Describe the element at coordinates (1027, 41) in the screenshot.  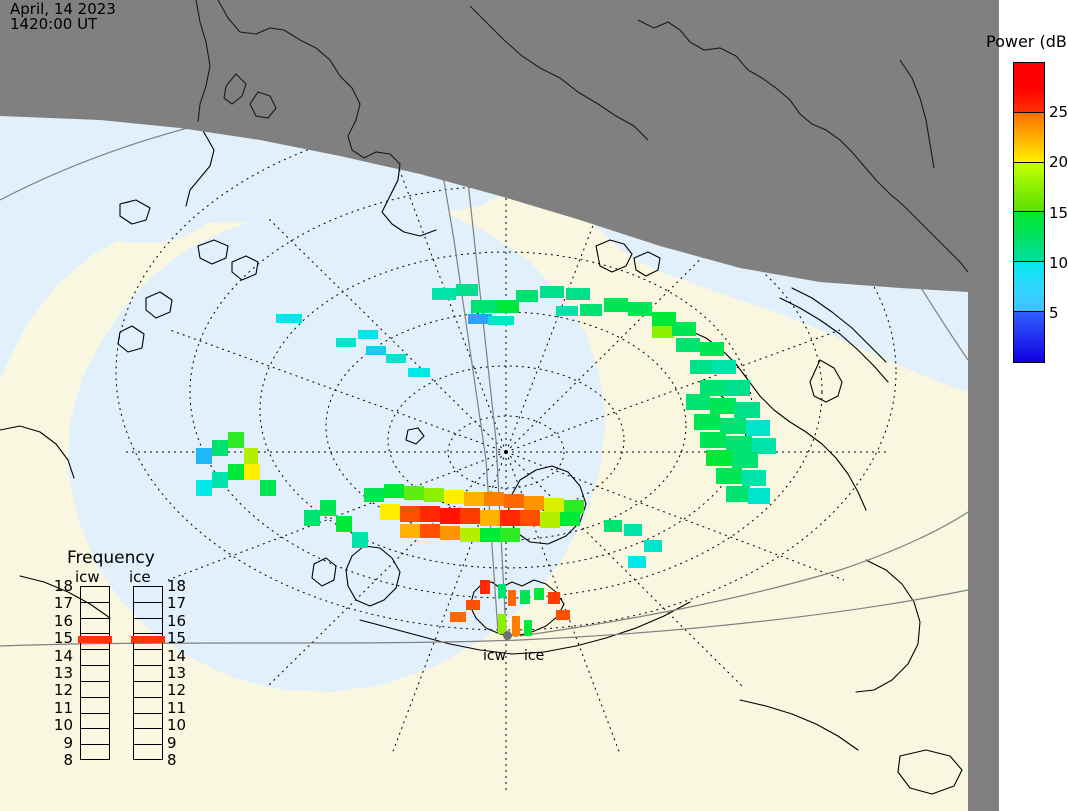
I see `colorbar-title: Power (dB)` at that location.